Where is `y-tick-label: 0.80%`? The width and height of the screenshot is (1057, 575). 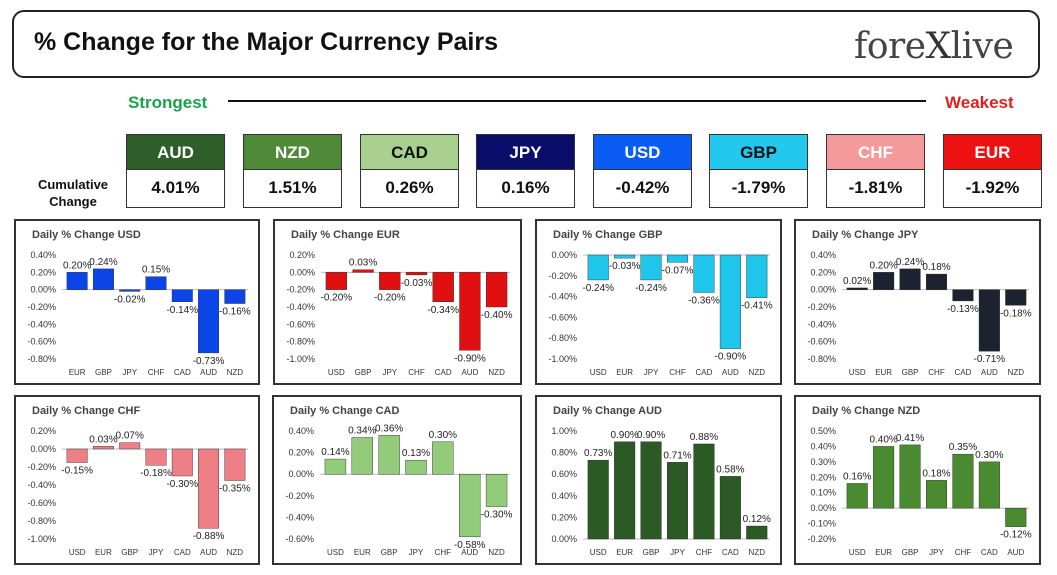 y-tick-label: 0.80% is located at coordinates (564, 453).